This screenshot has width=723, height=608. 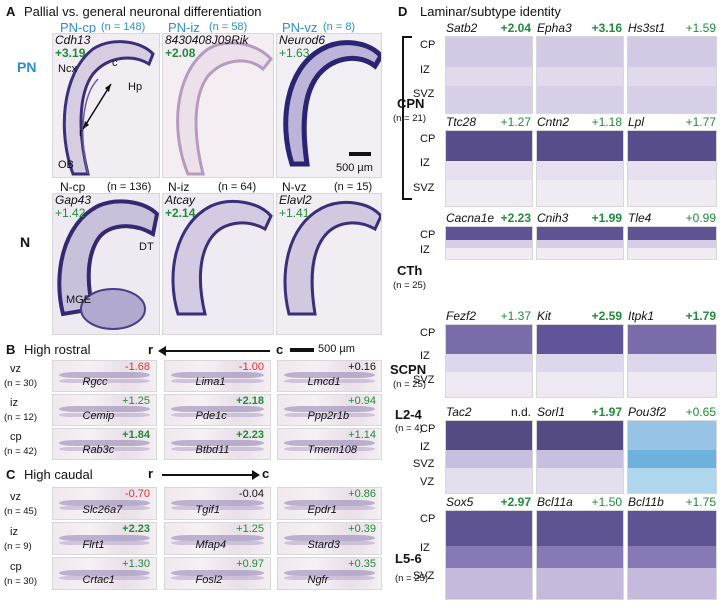 I want to click on gene-label: Satb2, so click(x=462, y=28).